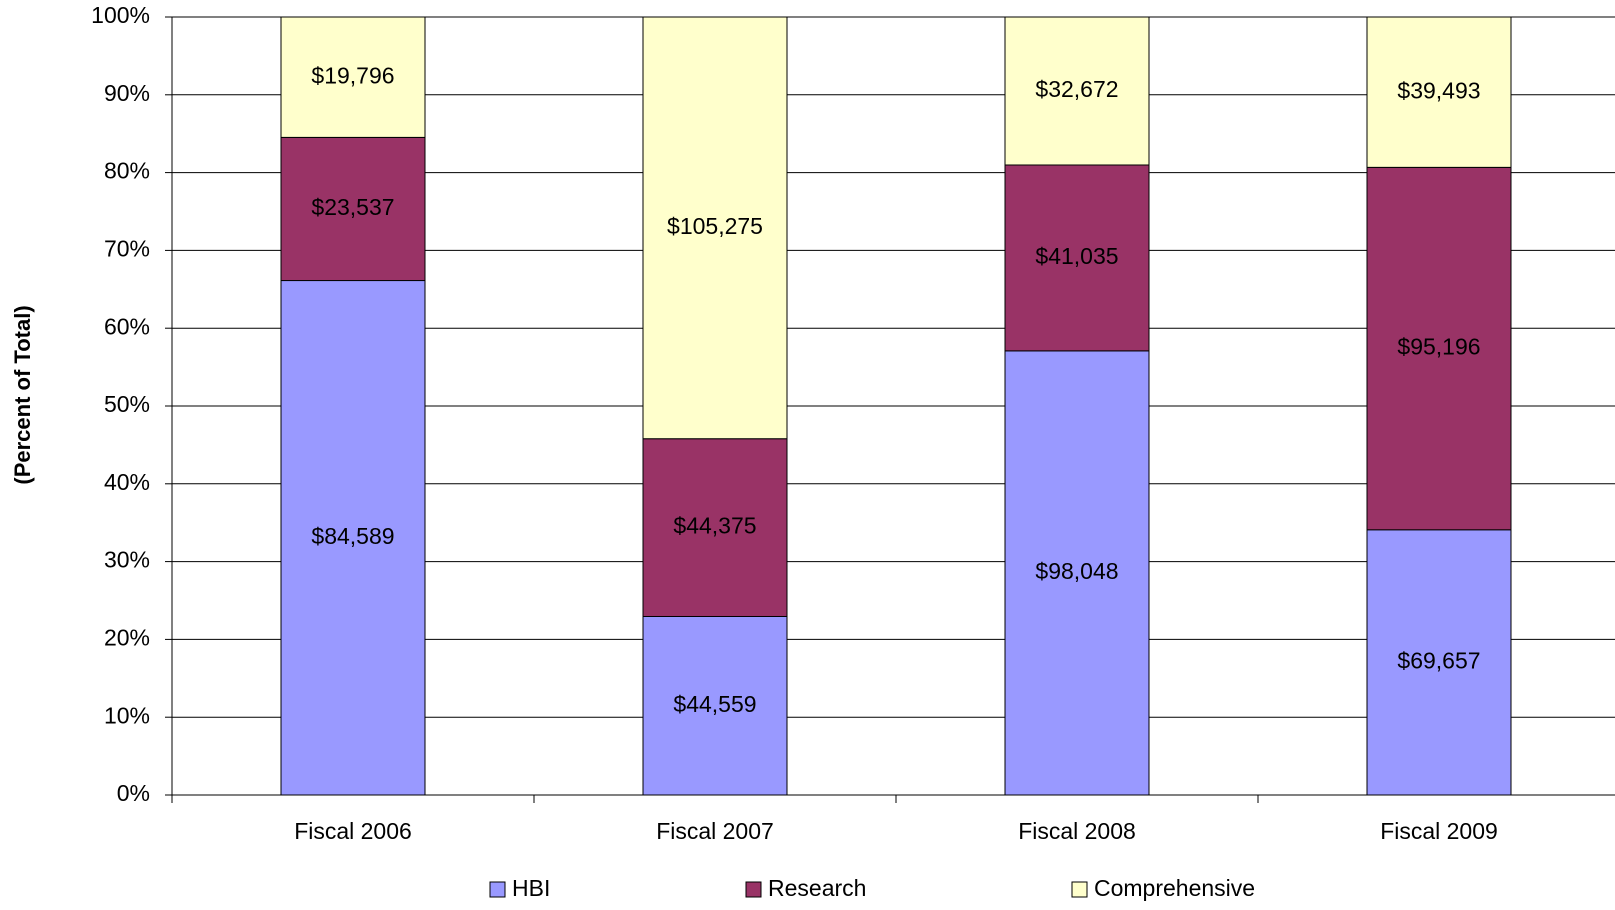 The width and height of the screenshot is (1615, 910). I want to click on data-label: $19,796, so click(352, 75).